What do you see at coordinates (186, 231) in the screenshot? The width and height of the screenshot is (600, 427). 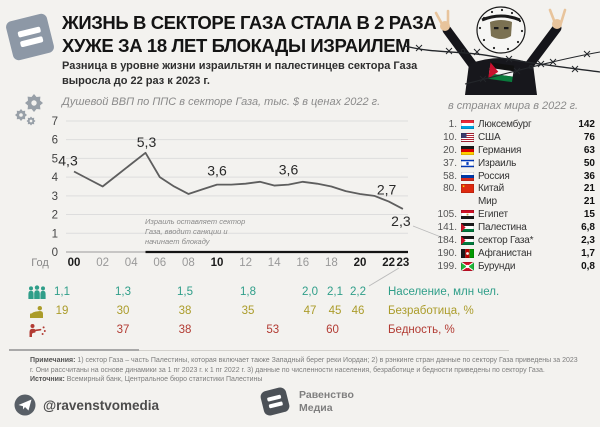 I see `blockade-annotation: Газа, вводит санкции и` at bounding box center [186, 231].